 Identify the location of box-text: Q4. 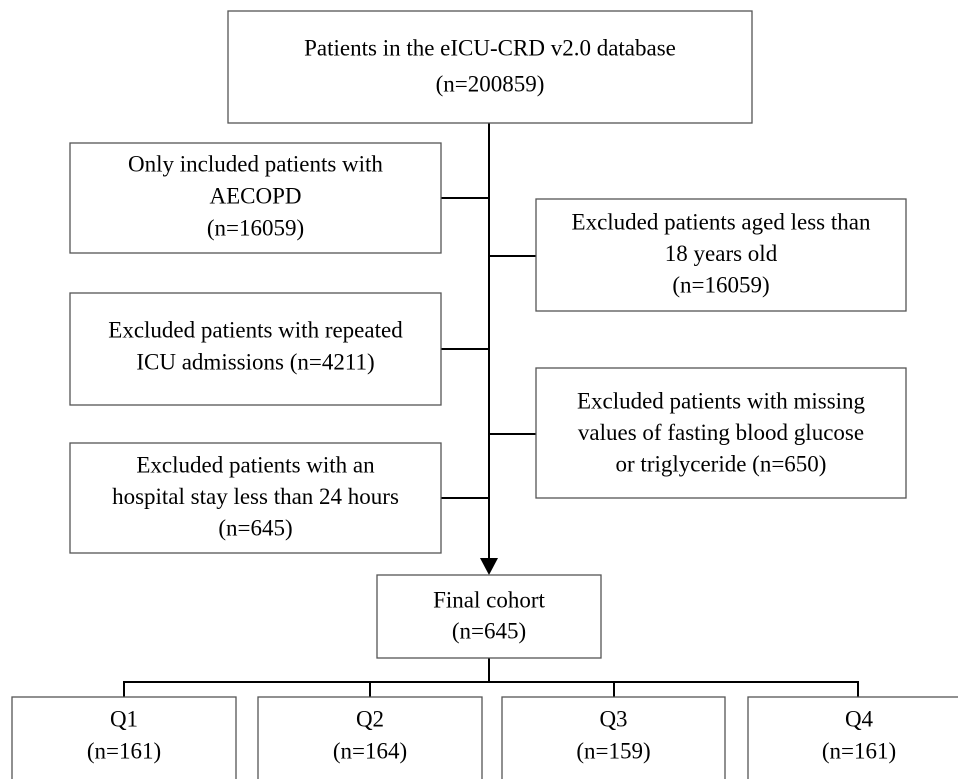
(859, 718).